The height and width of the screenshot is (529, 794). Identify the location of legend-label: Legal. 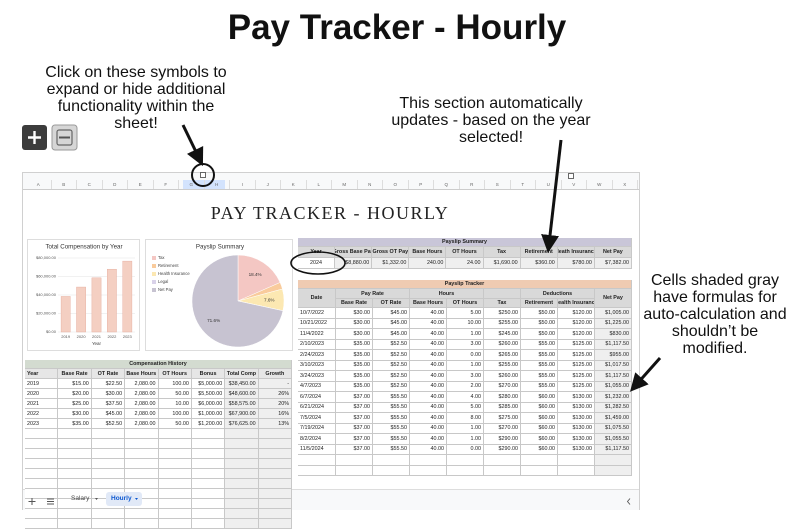
(163, 281).